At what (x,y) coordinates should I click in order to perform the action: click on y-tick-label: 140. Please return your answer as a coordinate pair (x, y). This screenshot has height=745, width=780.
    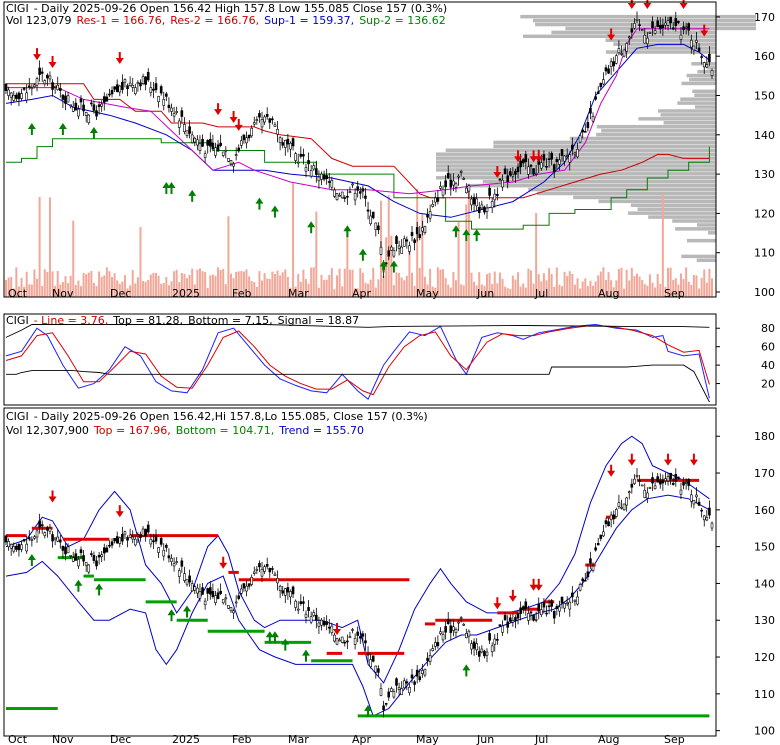
    Looking at the image, I should click on (764, 135).